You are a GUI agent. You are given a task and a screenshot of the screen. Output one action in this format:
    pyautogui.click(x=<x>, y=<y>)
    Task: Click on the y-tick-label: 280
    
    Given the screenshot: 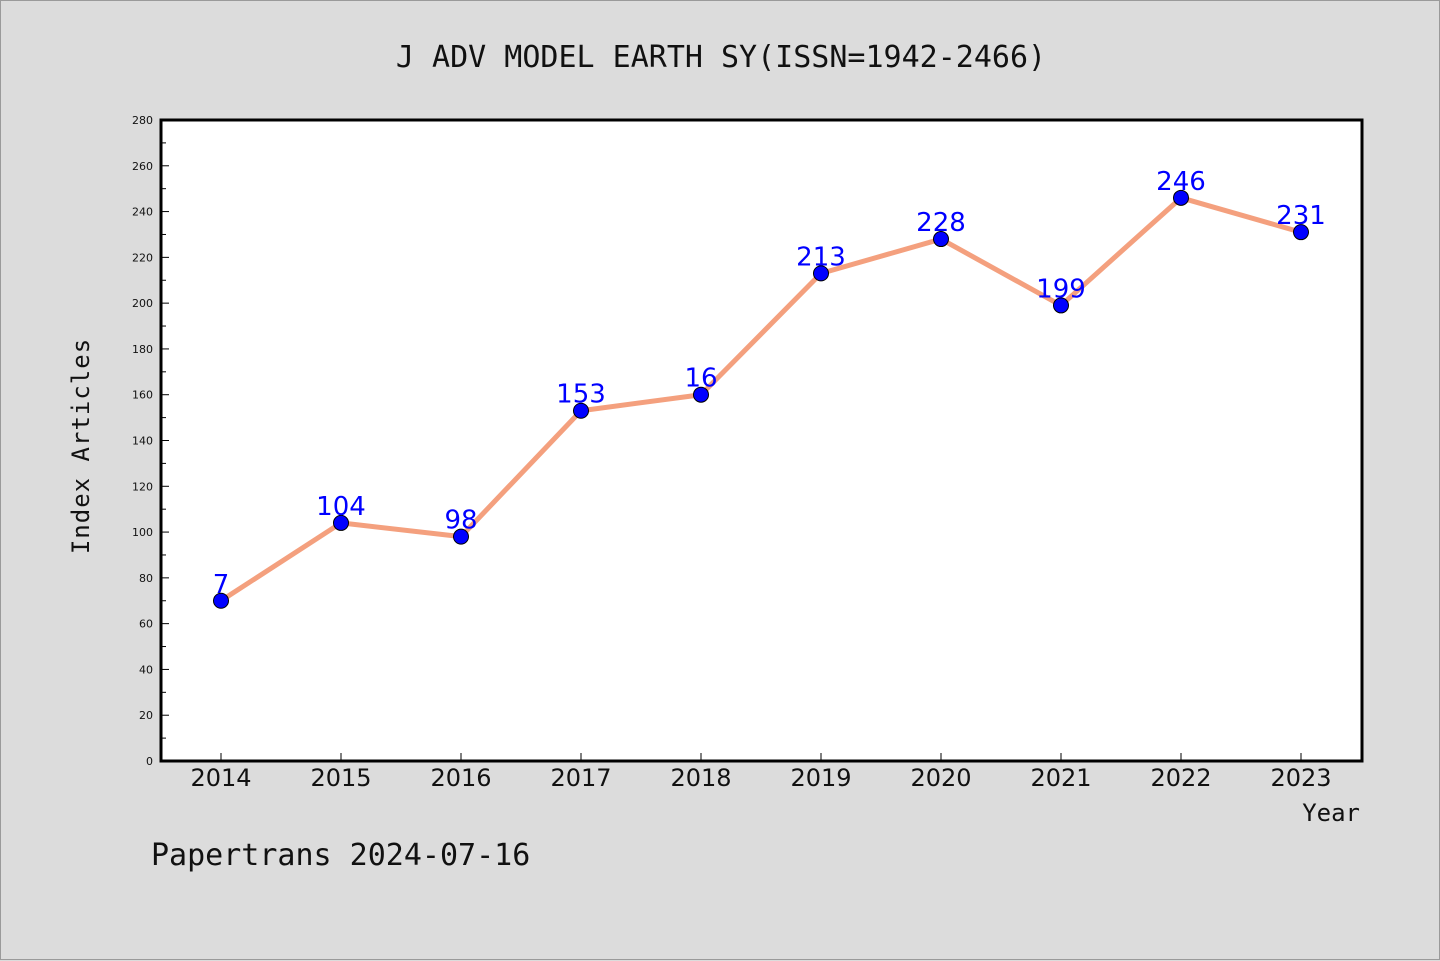 What is the action you would take?
    pyautogui.click(x=142, y=120)
    